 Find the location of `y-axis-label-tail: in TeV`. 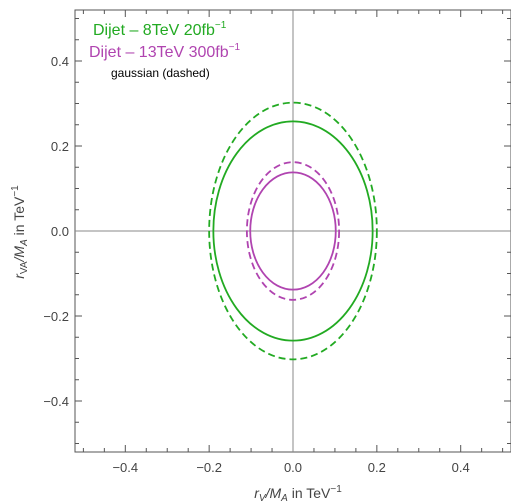

y-axis-label-tail: in TeV is located at coordinates (19, 217).